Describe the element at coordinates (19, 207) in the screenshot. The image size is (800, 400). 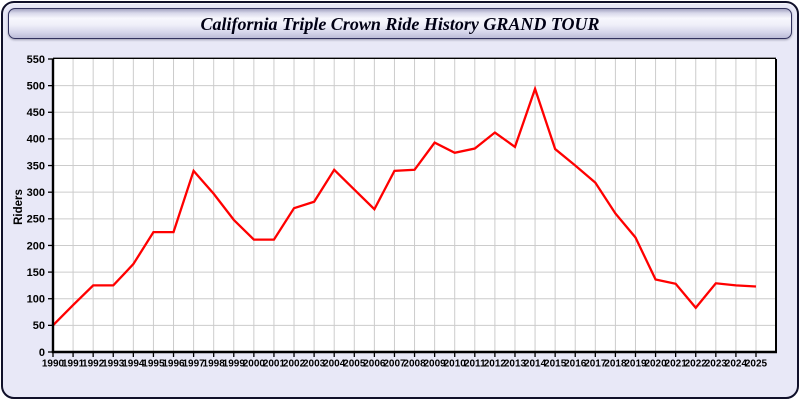
I see `y-axis-title: Riders` at that location.